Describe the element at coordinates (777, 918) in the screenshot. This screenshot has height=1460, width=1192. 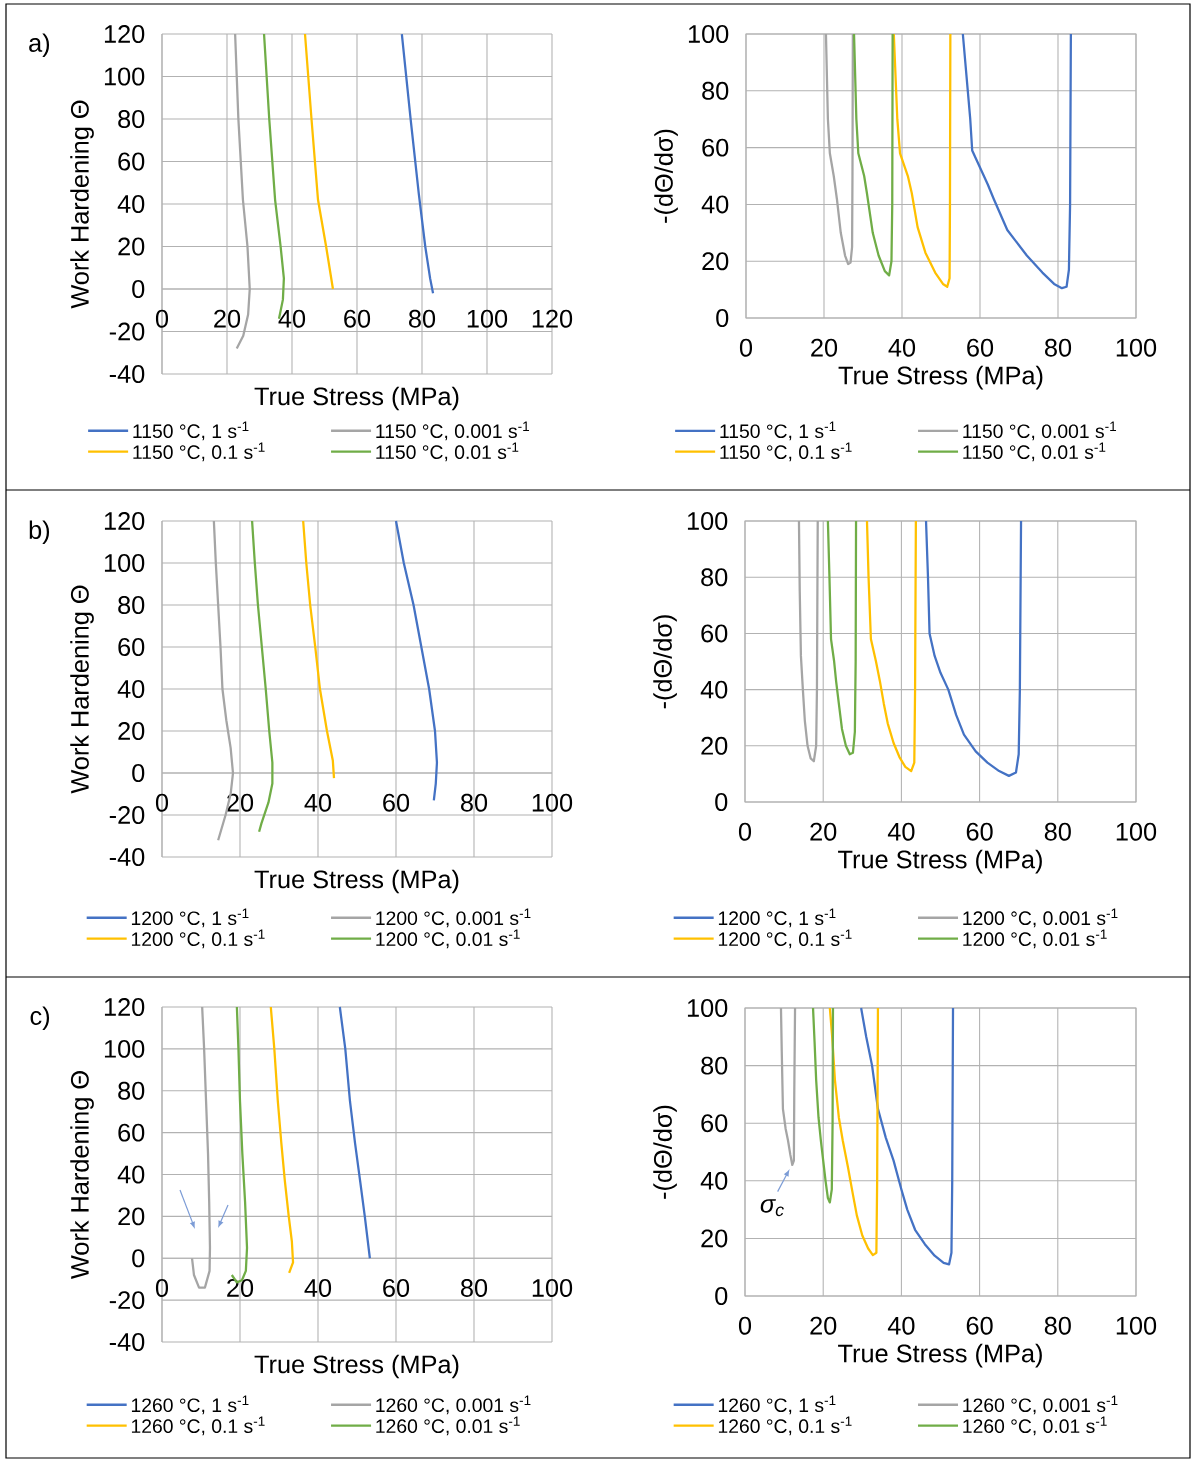
I see `legend-label: 1200 °C, 1 s$^{-1}$` at that location.